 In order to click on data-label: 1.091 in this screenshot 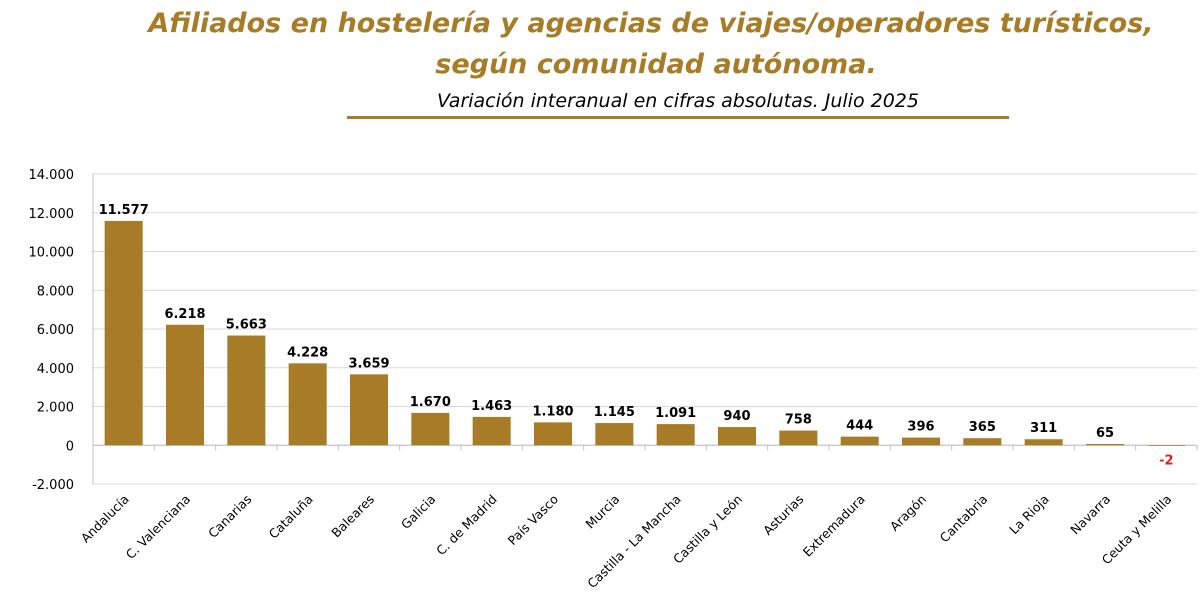, I will do `click(675, 413)`.